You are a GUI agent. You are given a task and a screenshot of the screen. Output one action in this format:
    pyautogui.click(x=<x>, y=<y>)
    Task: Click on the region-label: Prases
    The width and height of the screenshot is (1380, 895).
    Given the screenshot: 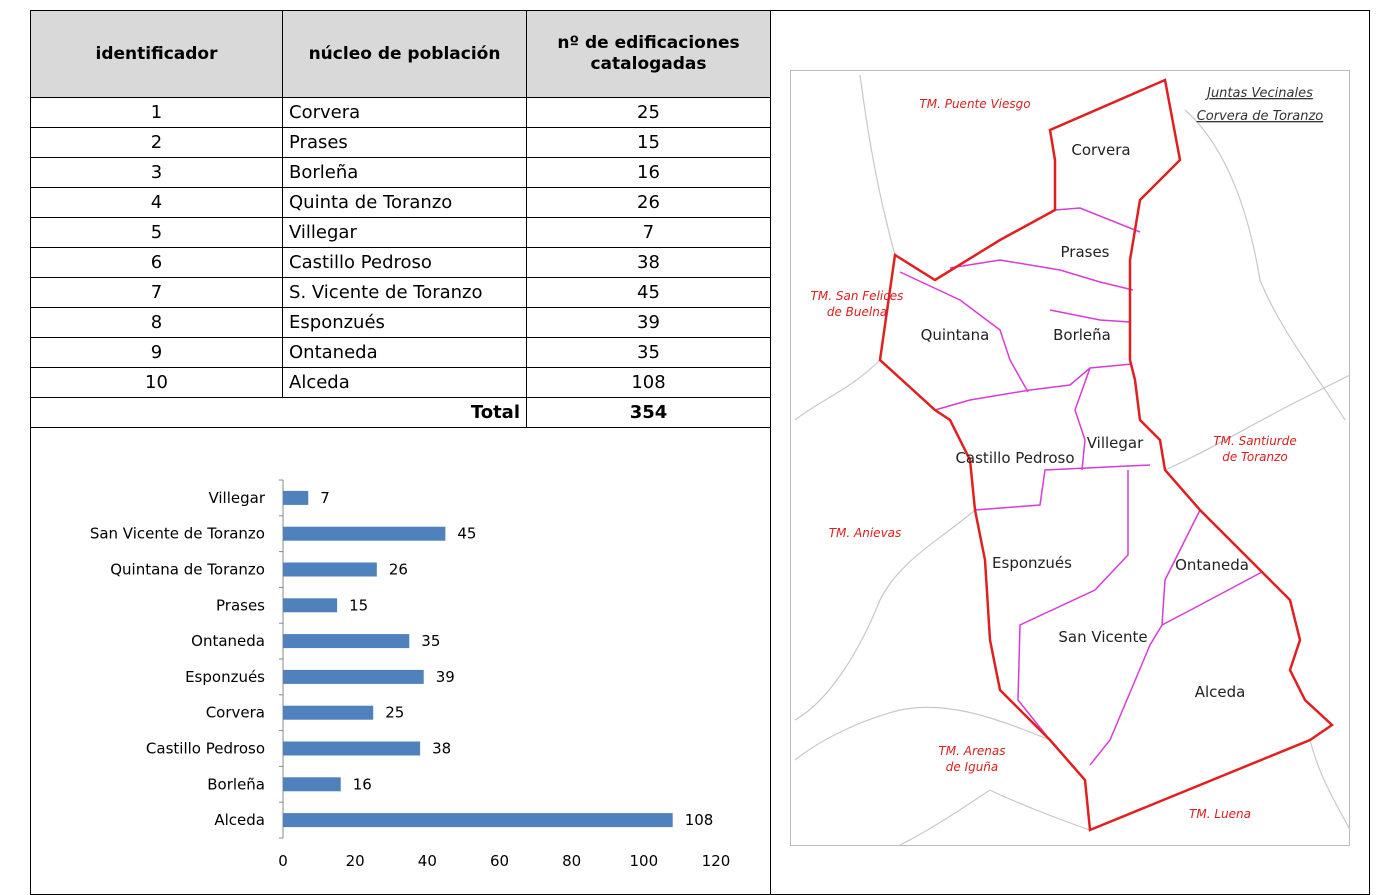 What is the action you would take?
    pyautogui.click(x=1085, y=252)
    